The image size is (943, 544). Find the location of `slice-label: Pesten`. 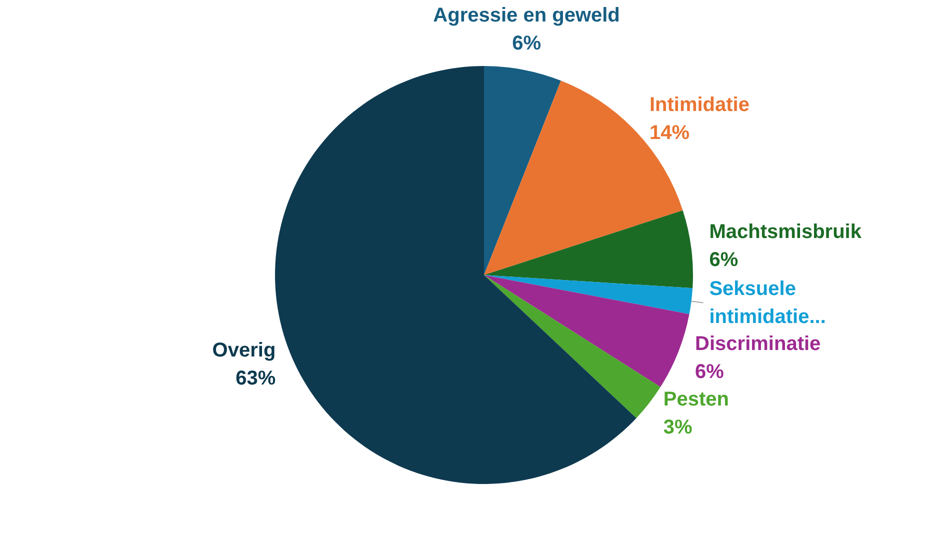

slice-label: Pesten is located at coordinates (696, 399).